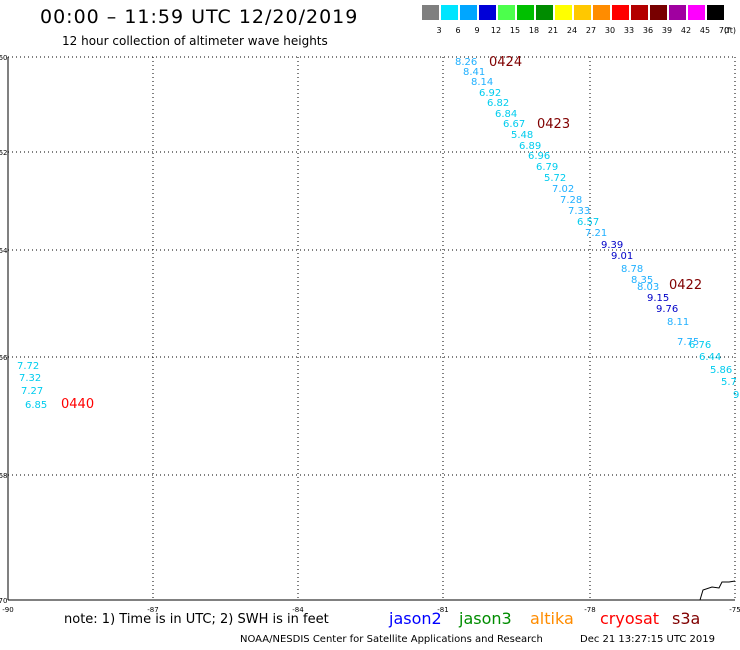 Image resolution: width=740 pixels, height=650 pixels. I want to click on swh-value: 9.15, so click(658, 298).